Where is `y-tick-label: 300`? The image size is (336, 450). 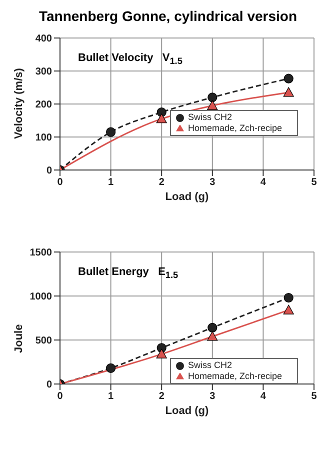 y-tick-label: 300 is located at coordinates (43, 72).